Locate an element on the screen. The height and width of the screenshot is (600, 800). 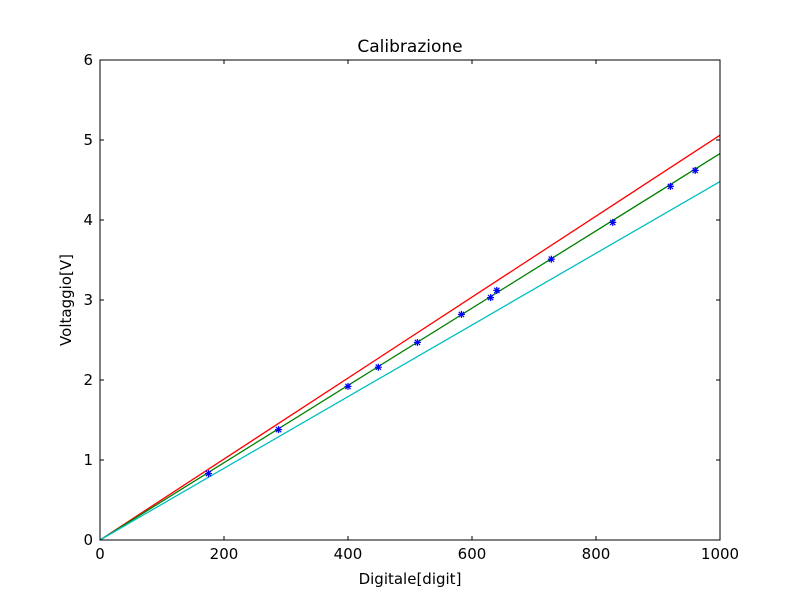
x-axis-label: Digitale[digit] is located at coordinates (410, 579).